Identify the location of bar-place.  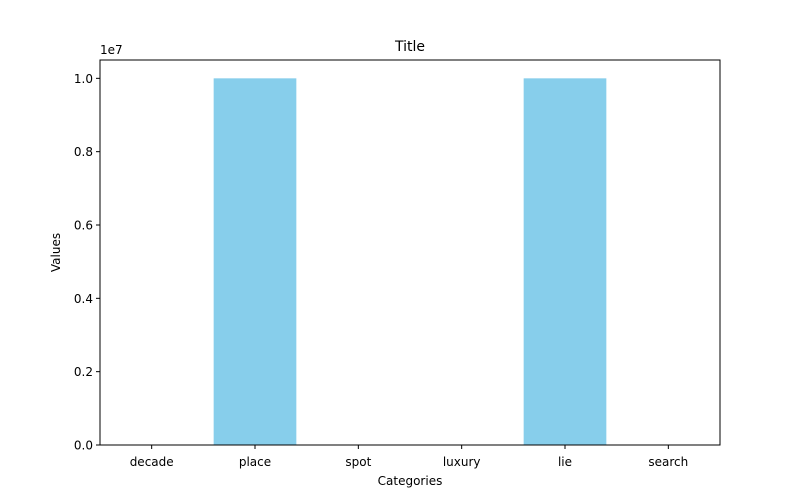
(255, 261).